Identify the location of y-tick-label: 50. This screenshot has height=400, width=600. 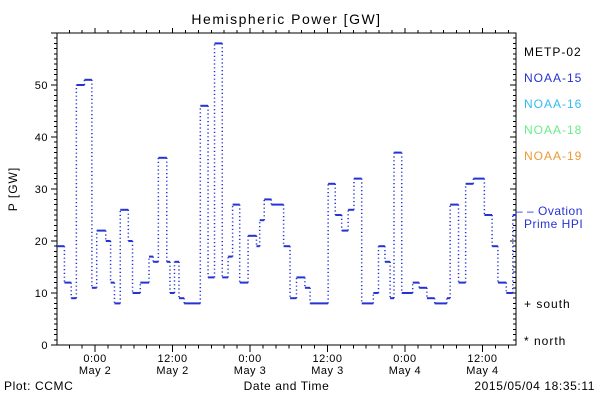
(41, 86).